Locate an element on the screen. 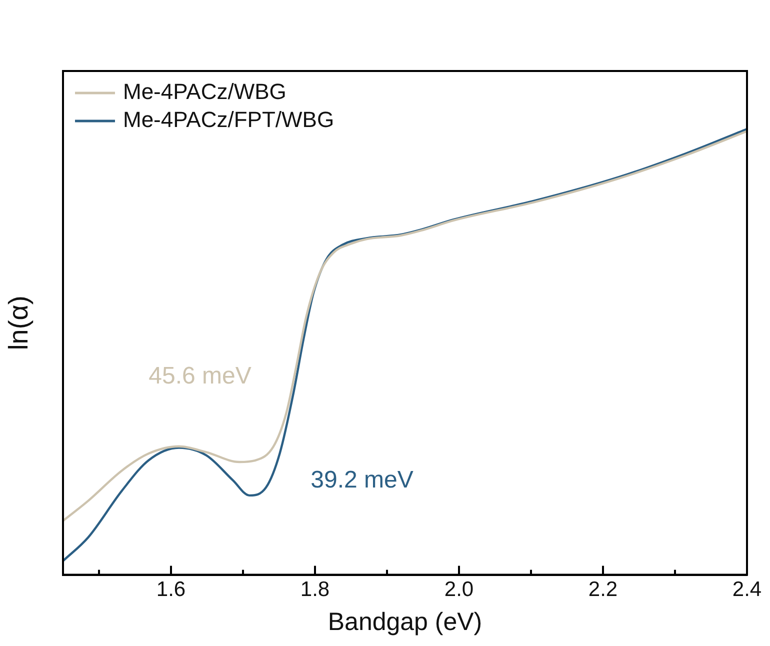  x-tick-label: 2.0 is located at coordinates (459, 590).